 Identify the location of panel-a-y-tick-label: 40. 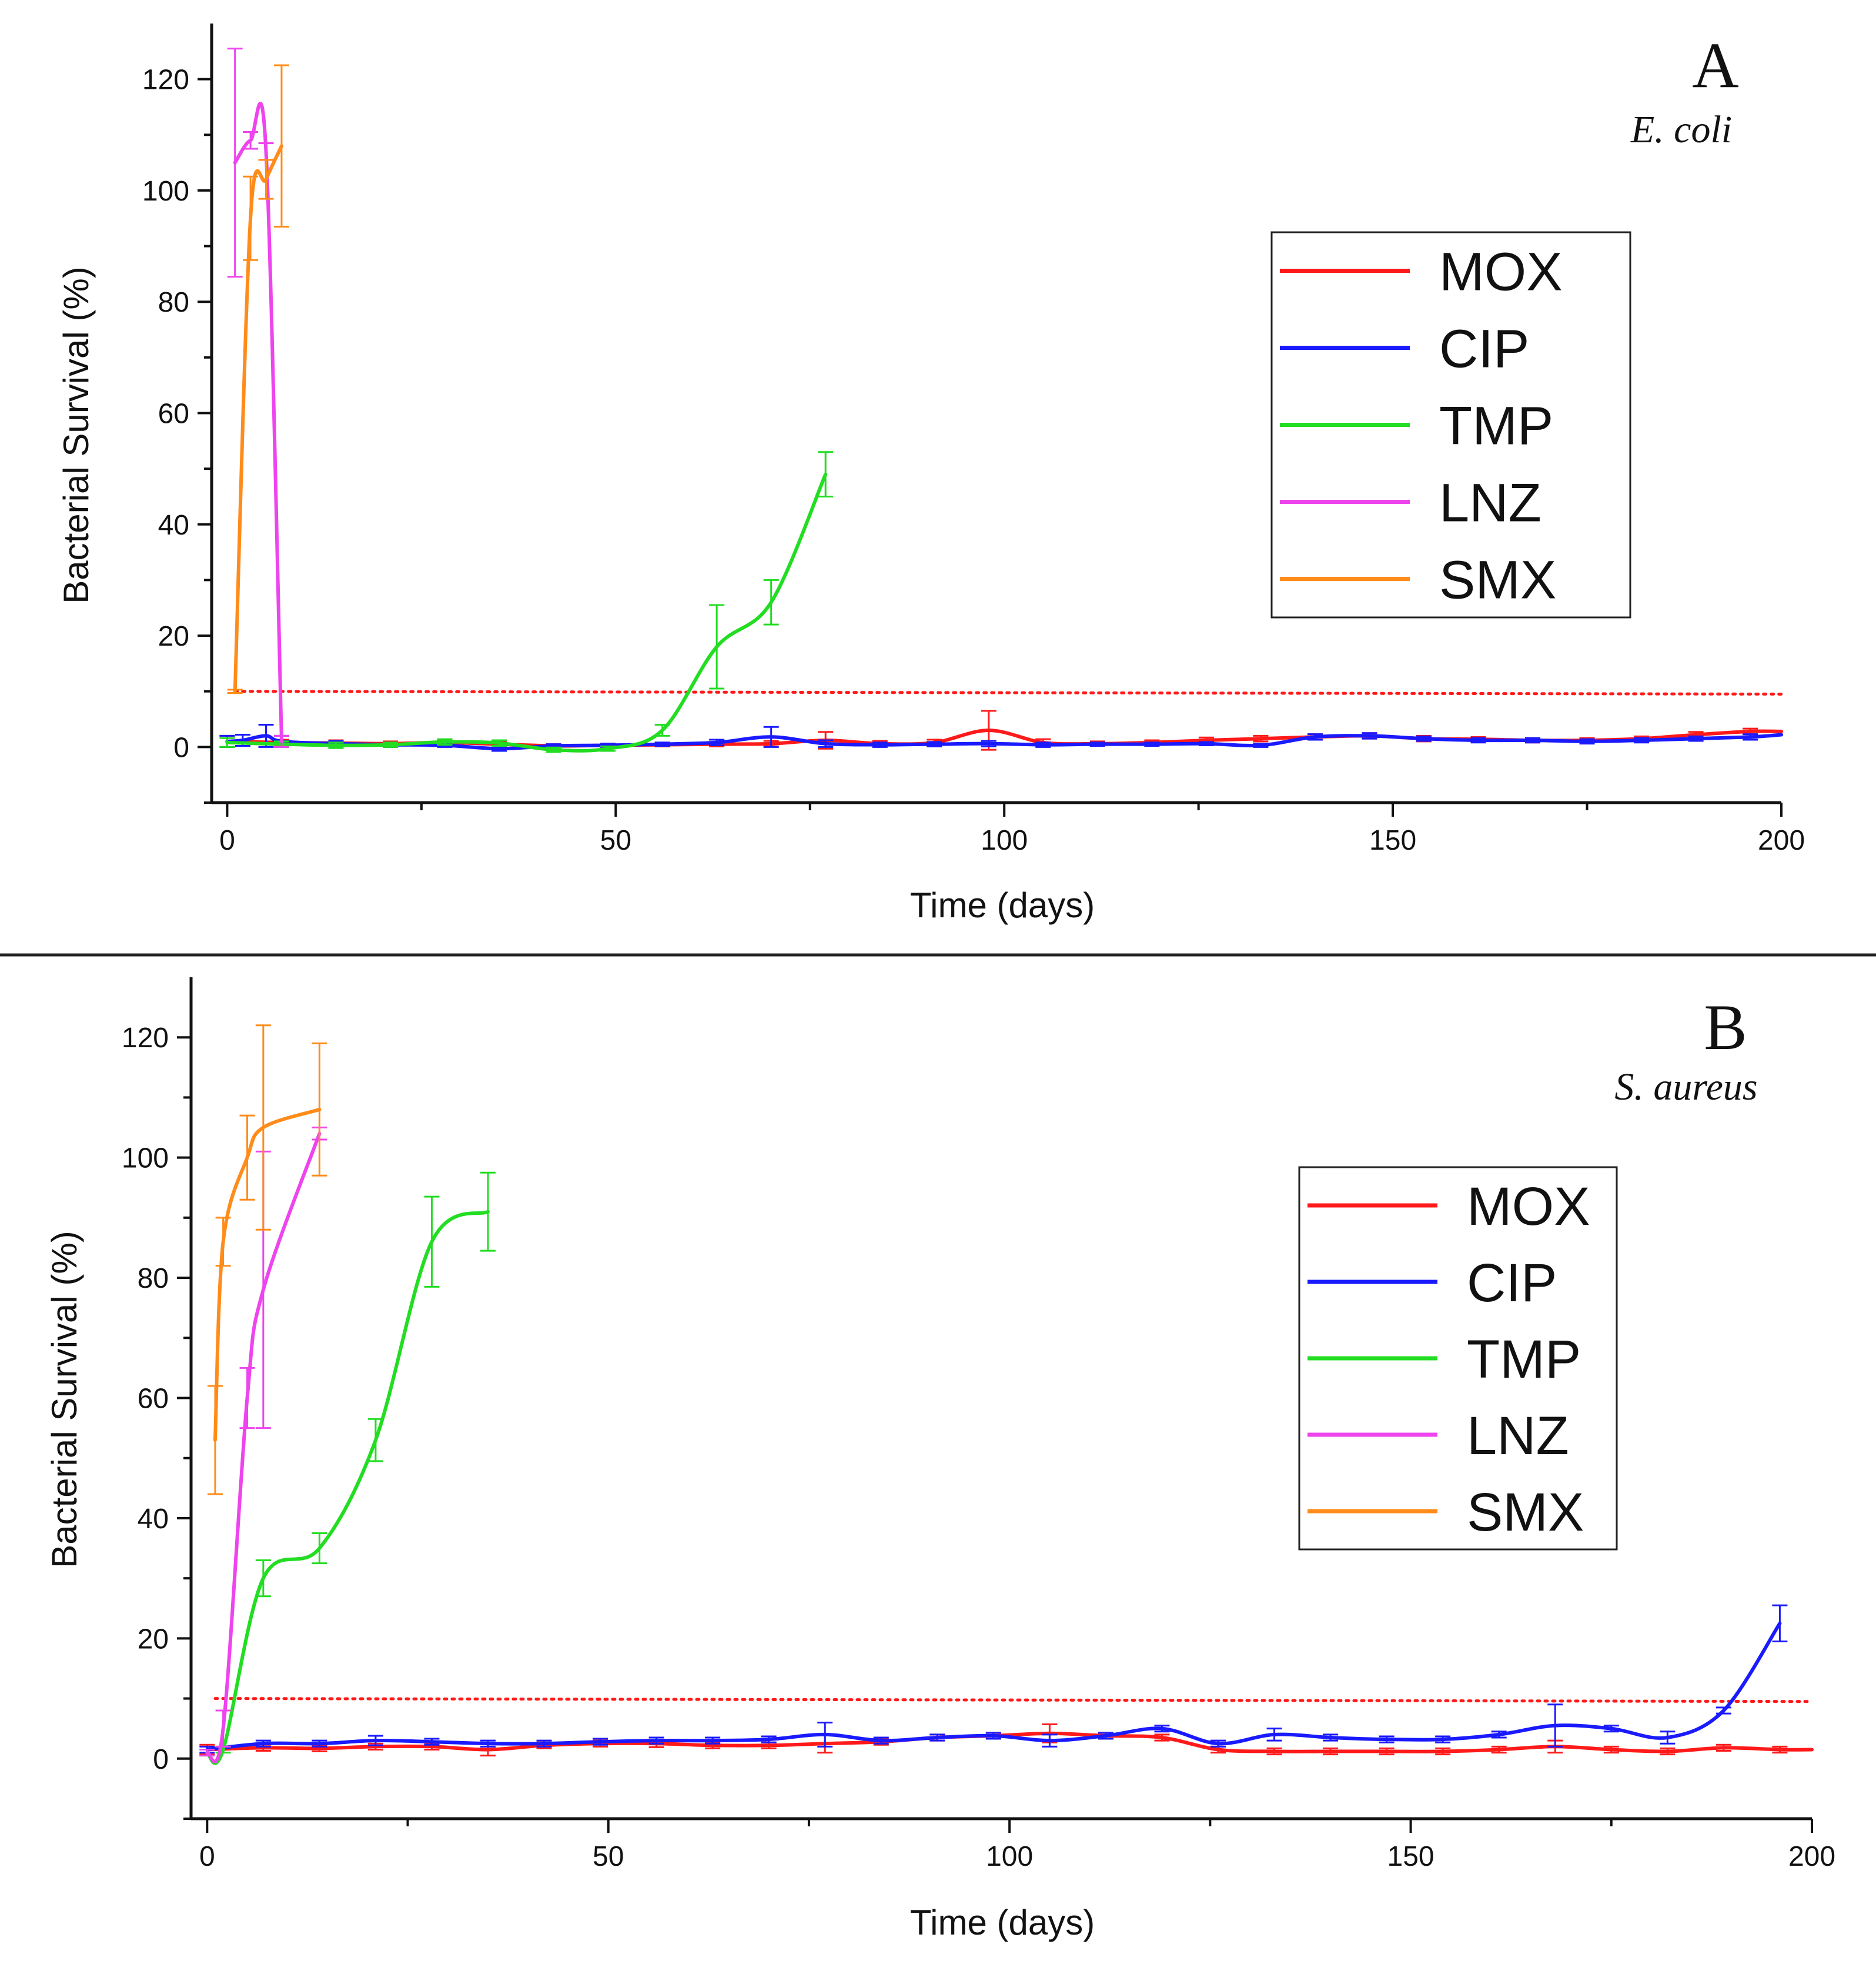
(173, 525).